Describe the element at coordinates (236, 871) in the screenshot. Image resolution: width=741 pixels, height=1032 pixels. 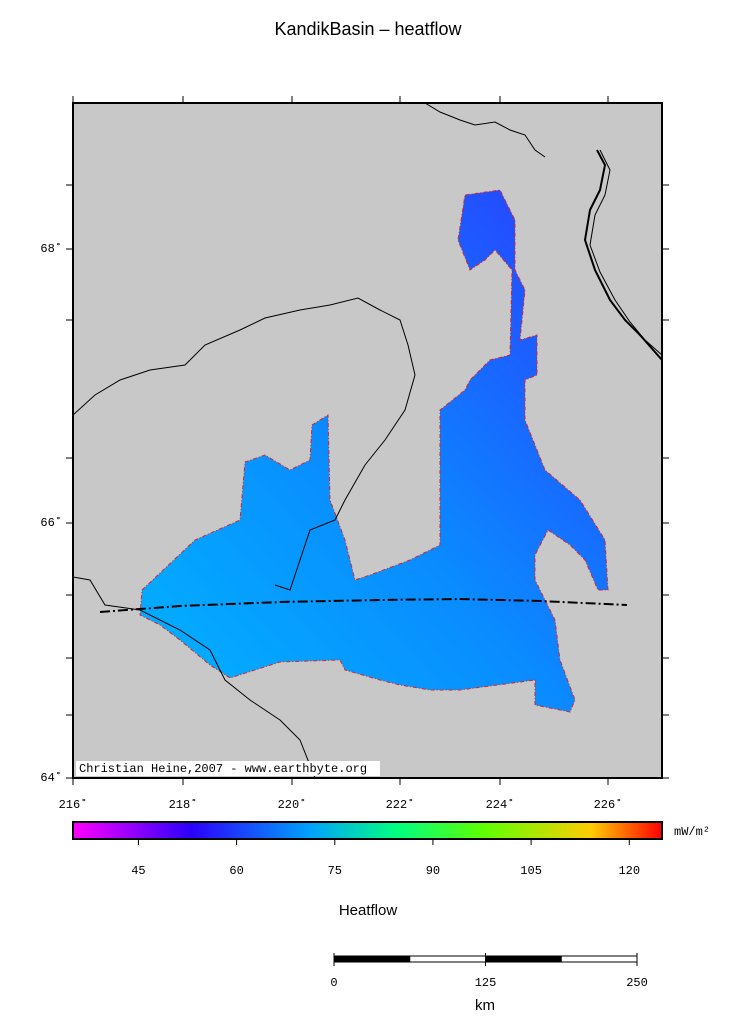
I see `colorbar-tick-label: 60` at that location.